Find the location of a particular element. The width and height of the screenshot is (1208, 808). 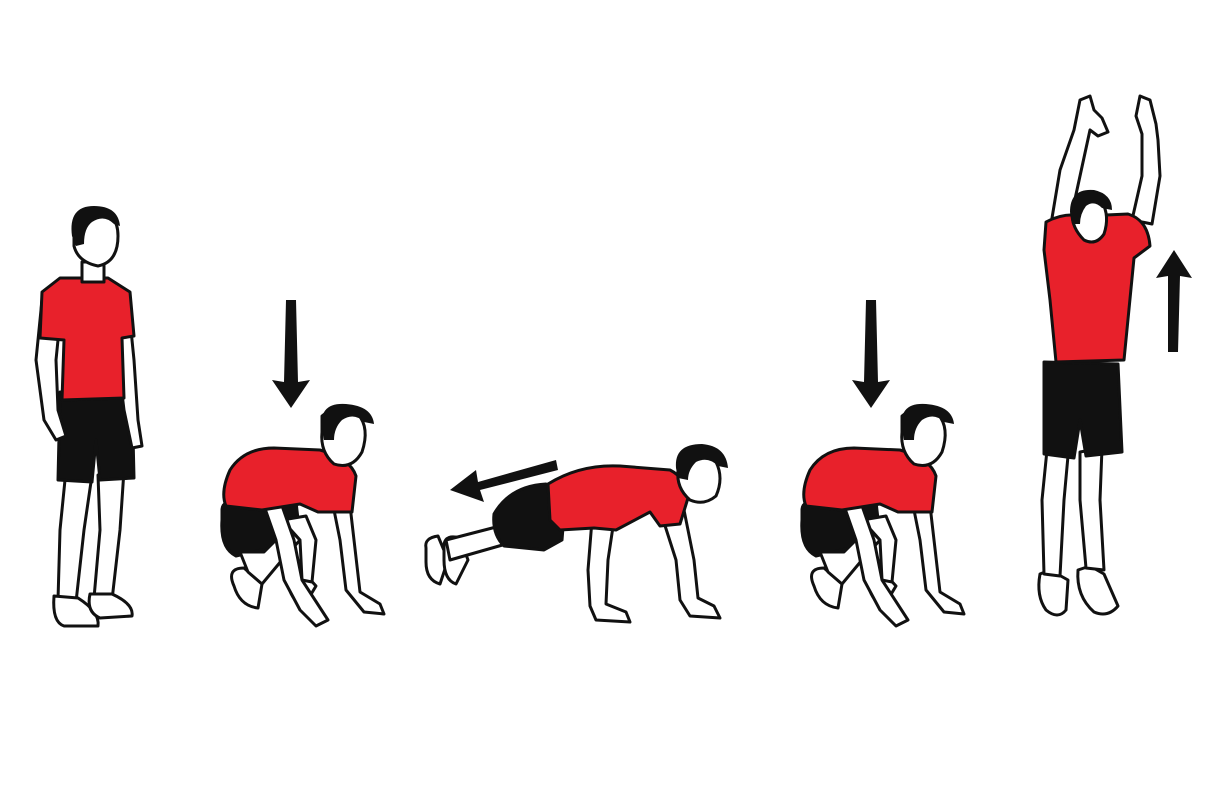

figure-standing is located at coordinates (89, 417).